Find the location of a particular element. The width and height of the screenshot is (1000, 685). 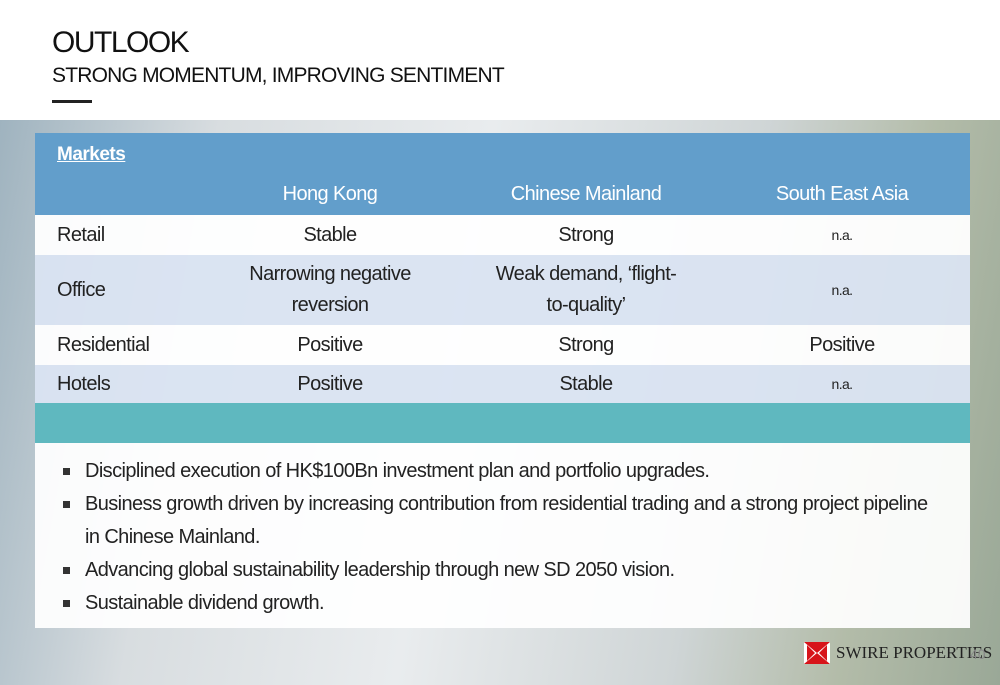

logo: SWIRE PROPERTIES is located at coordinates (898, 653).